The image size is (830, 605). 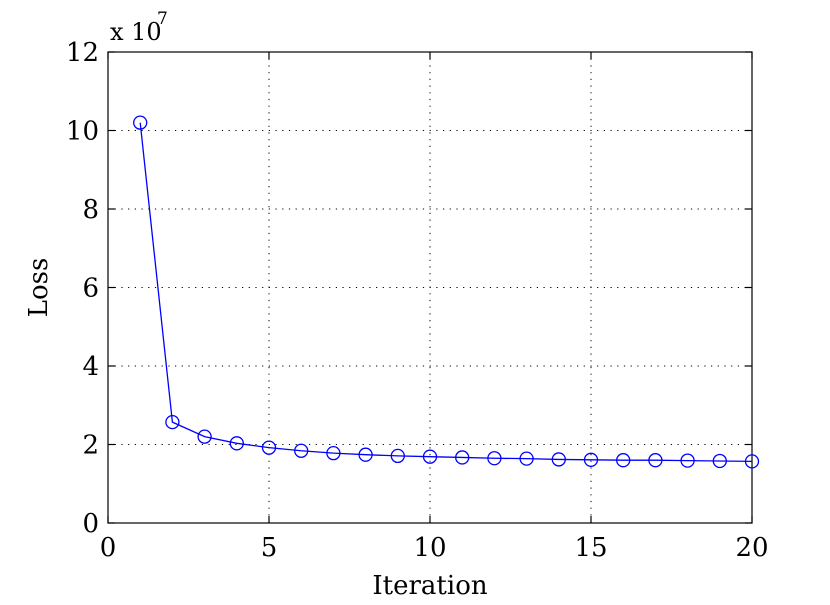 I want to click on y-tick-label: 10, so click(x=82, y=132).